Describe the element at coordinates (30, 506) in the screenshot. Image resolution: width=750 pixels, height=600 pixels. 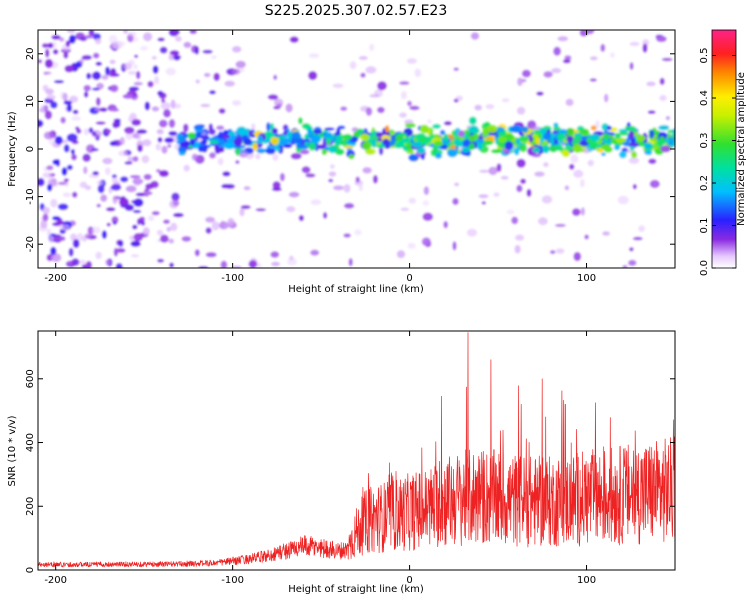
I see `snr-y-tick-label: 200` at that location.